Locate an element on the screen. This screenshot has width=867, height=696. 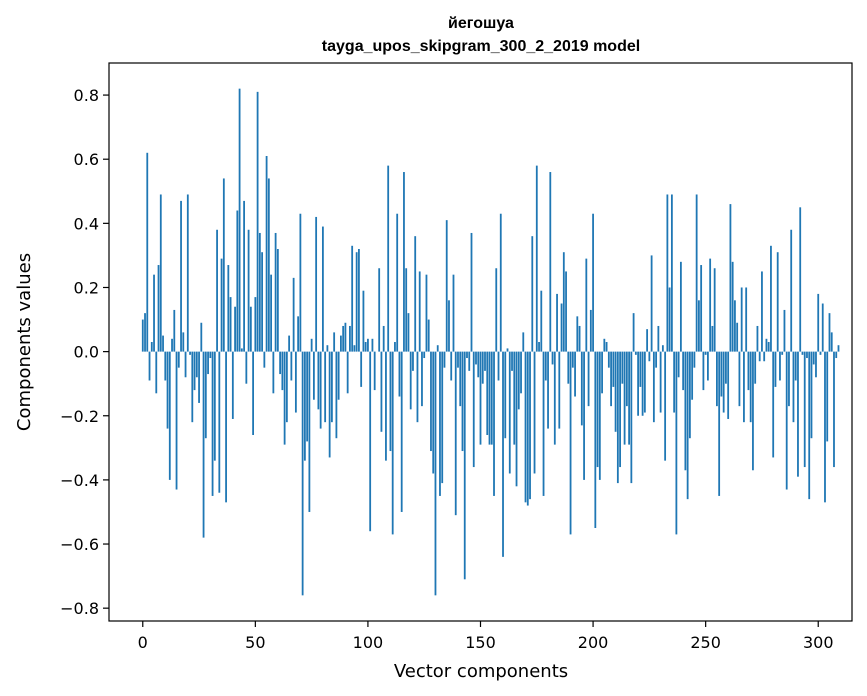
y-tick-label: −0.8 is located at coordinates (79, 608).